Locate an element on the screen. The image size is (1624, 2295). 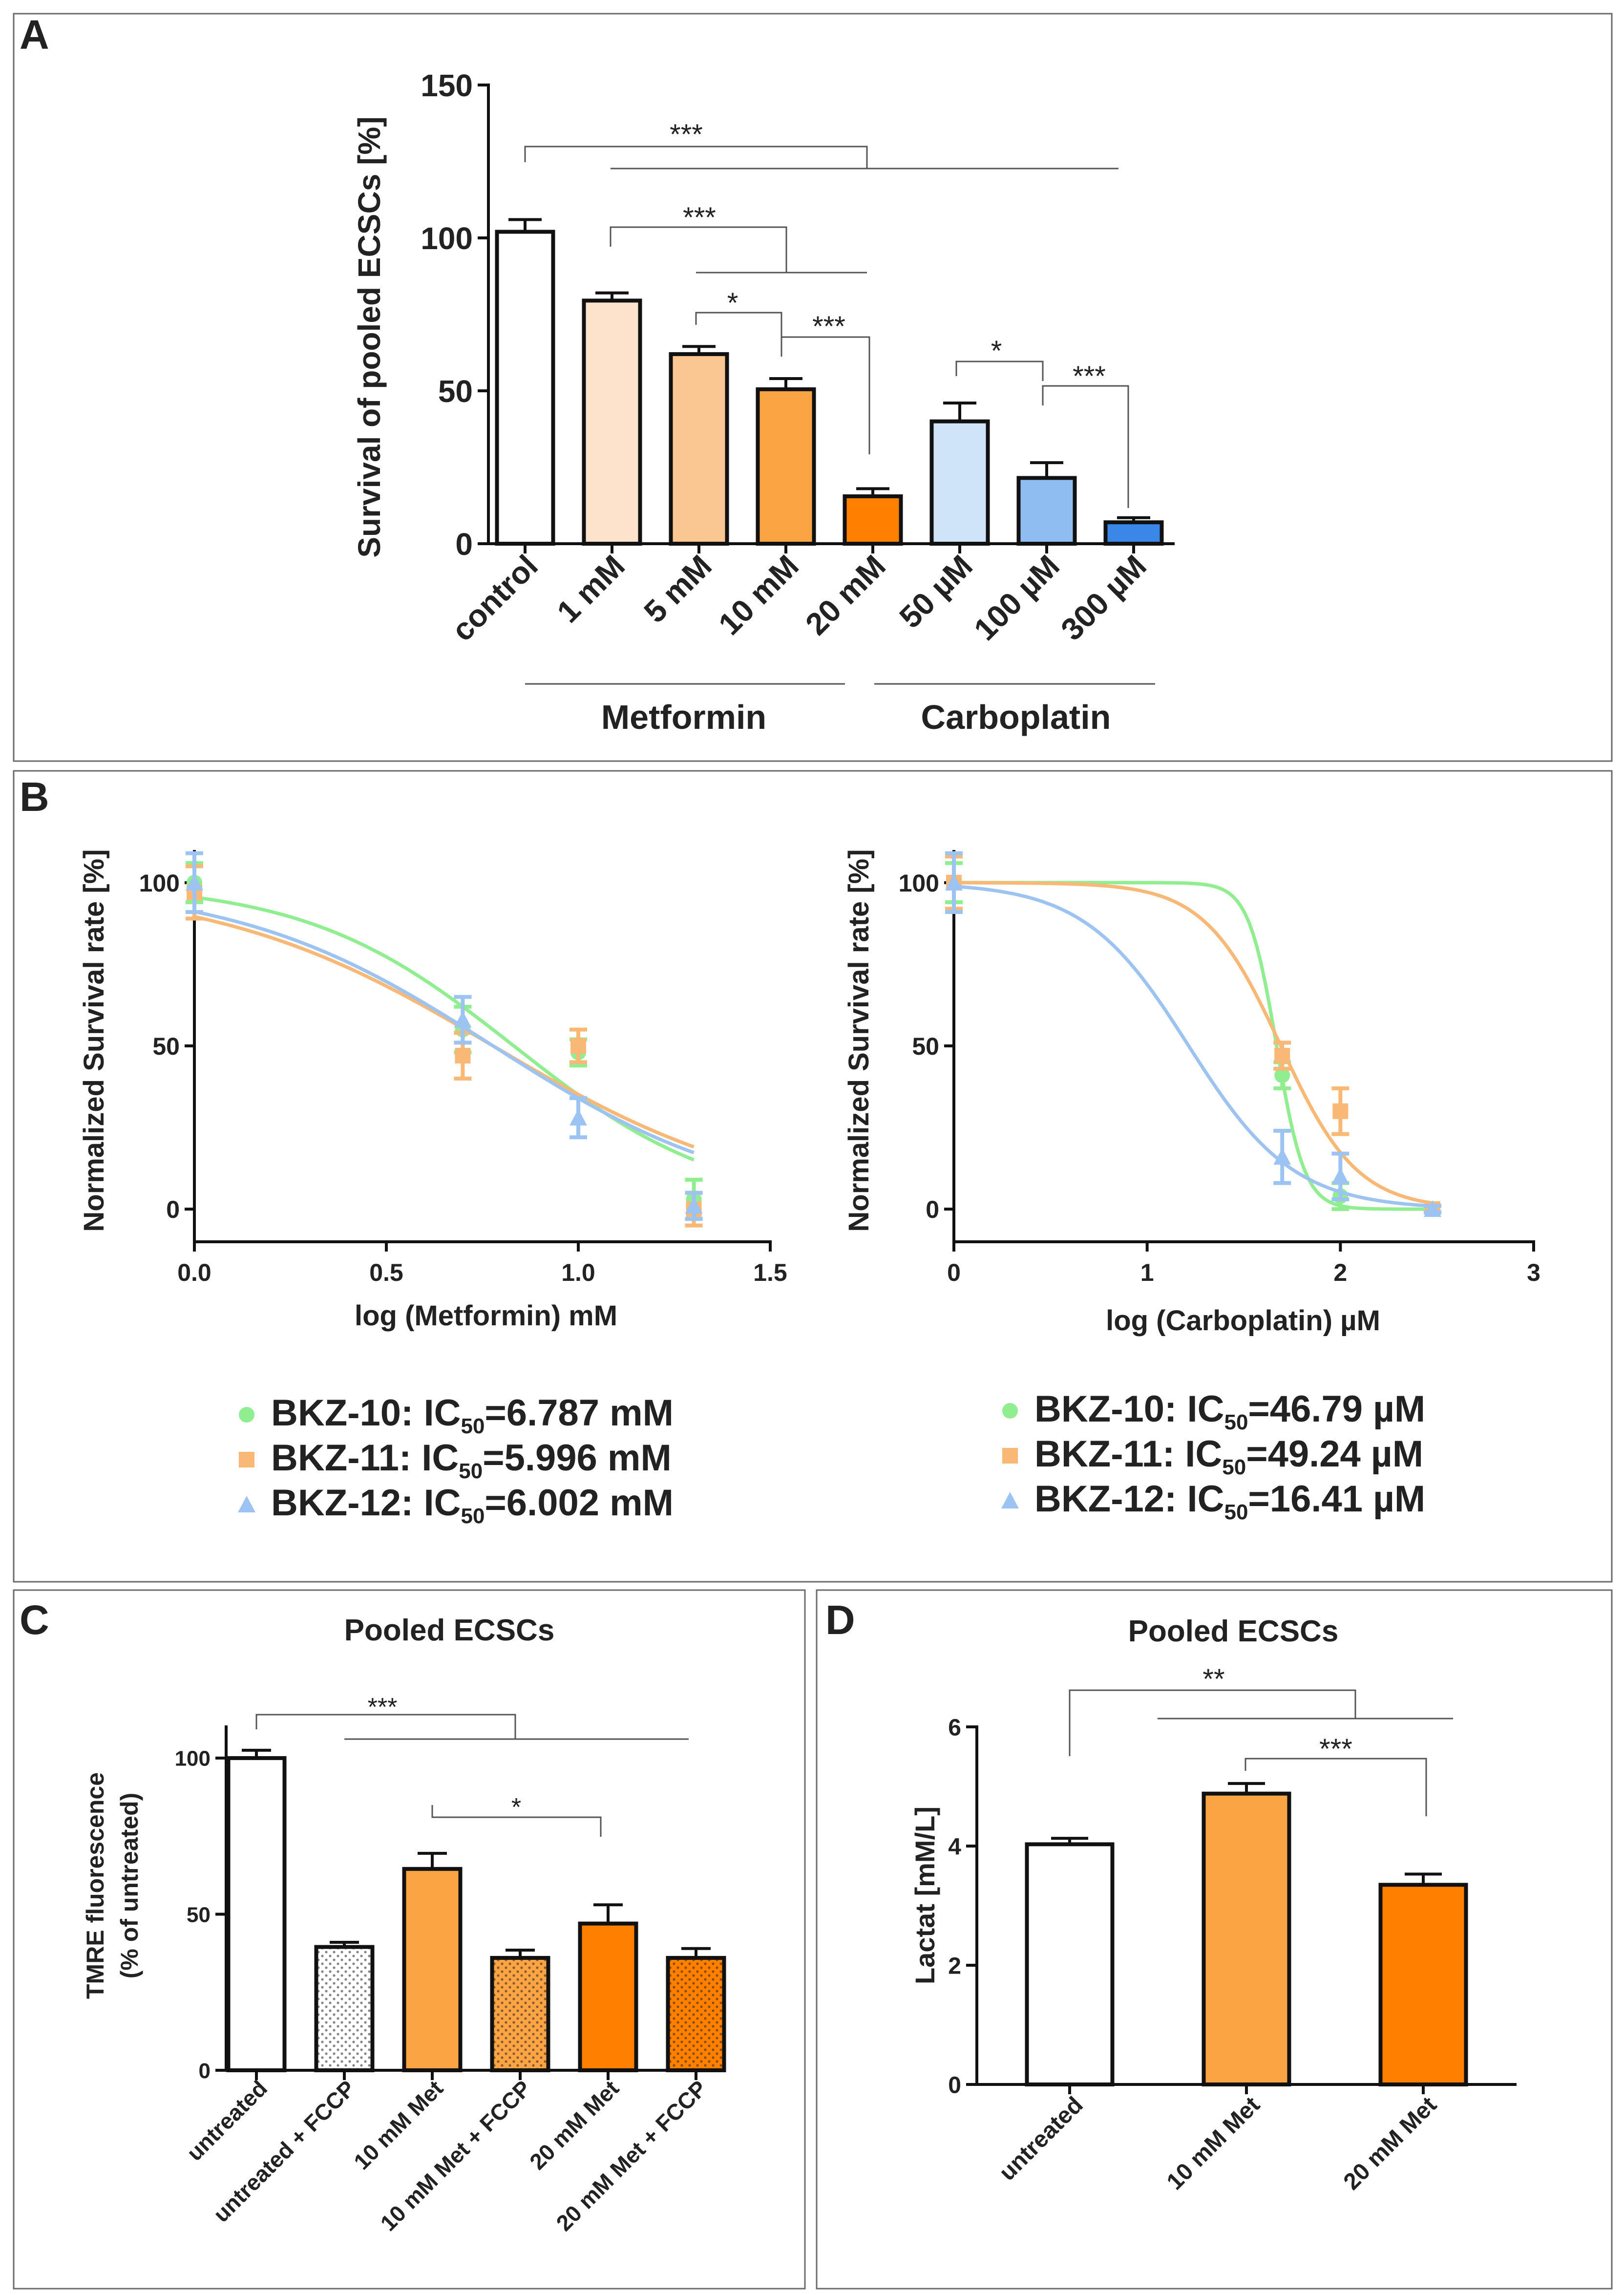
chart-b-right-x-tick-label: 3 is located at coordinates (1533, 1272).